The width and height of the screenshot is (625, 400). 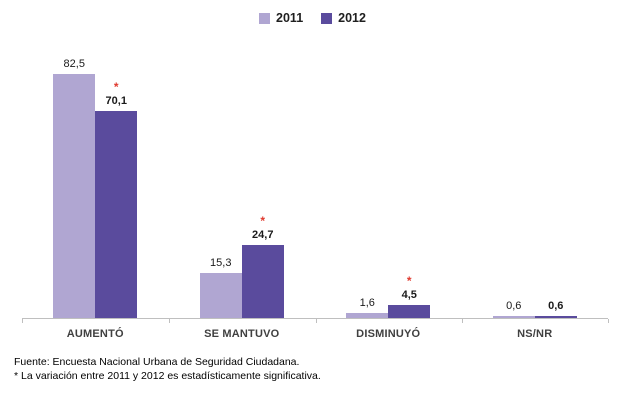 What do you see at coordinates (221, 262) in the screenshot?
I see `value-label-2011: 15,3` at bounding box center [221, 262].